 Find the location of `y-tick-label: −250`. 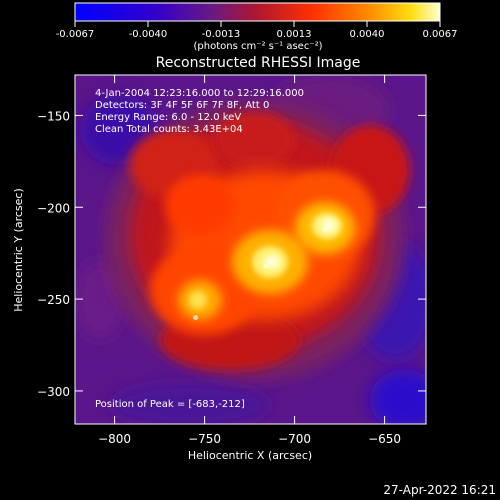

y-tick-label: −250 is located at coordinates (53, 300).